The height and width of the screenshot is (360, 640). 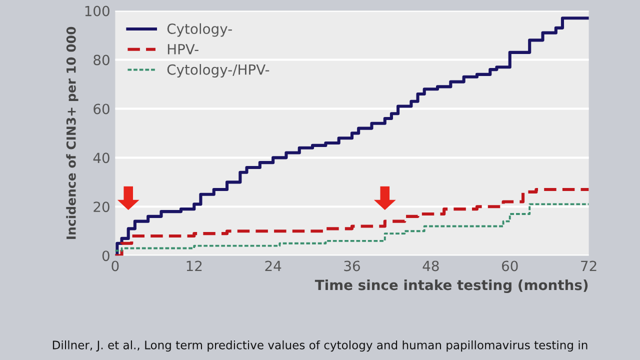 What do you see at coordinates (101, 158) in the screenshot?
I see `y-tick-label: 40` at bounding box center [101, 158].